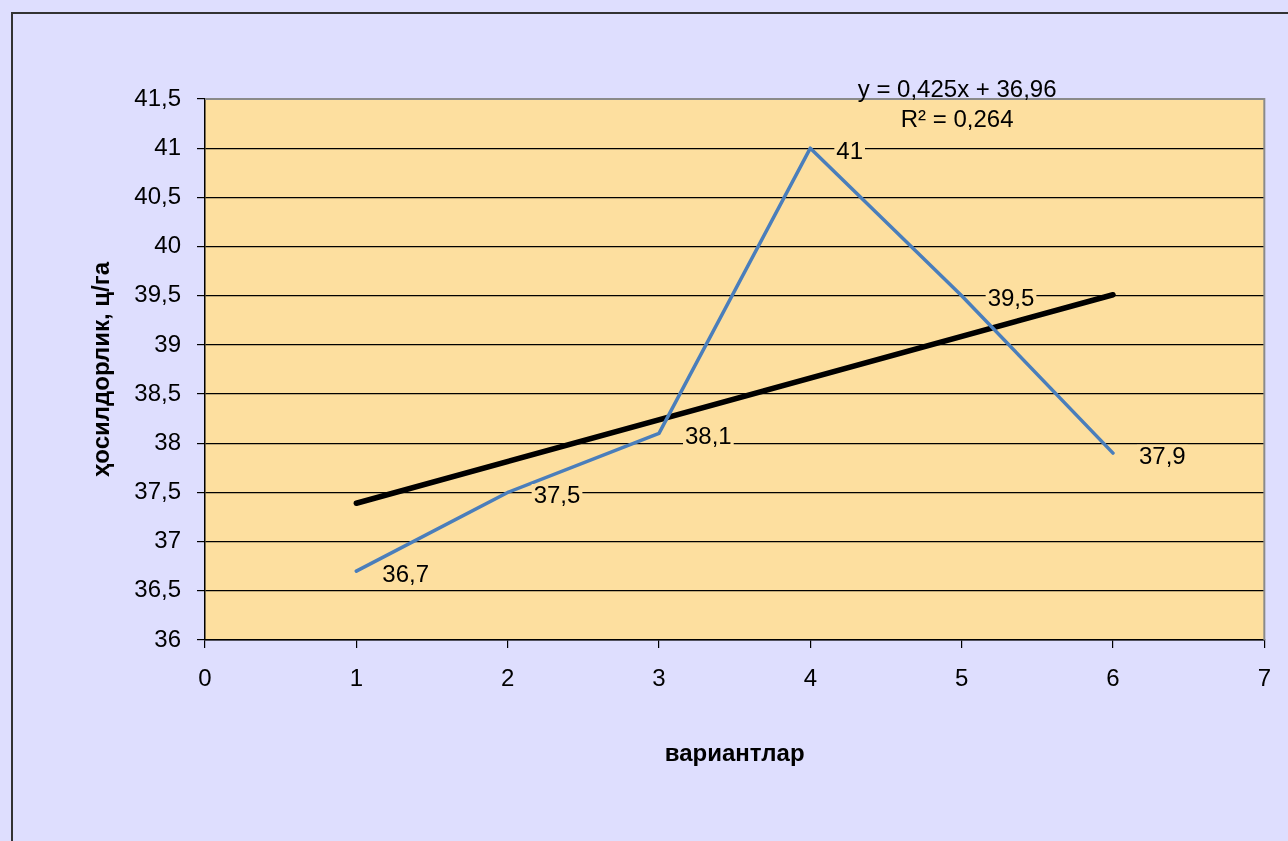  Describe the element at coordinates (1264, 678) in the screenshot. I see `x-tick-label: 7` at that location.